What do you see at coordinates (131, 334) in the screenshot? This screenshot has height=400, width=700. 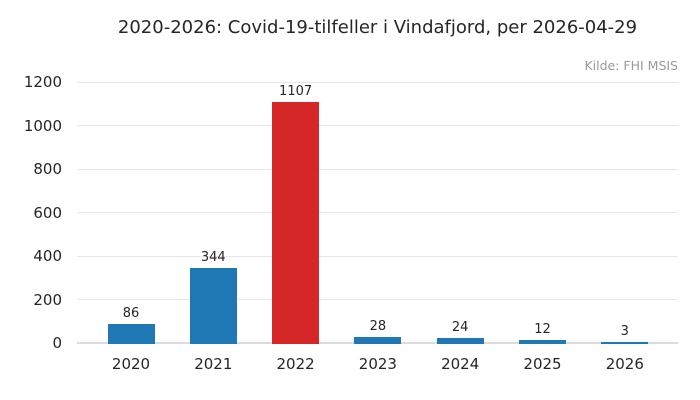 I see `bar-2020` at bounding box center [131, 334].